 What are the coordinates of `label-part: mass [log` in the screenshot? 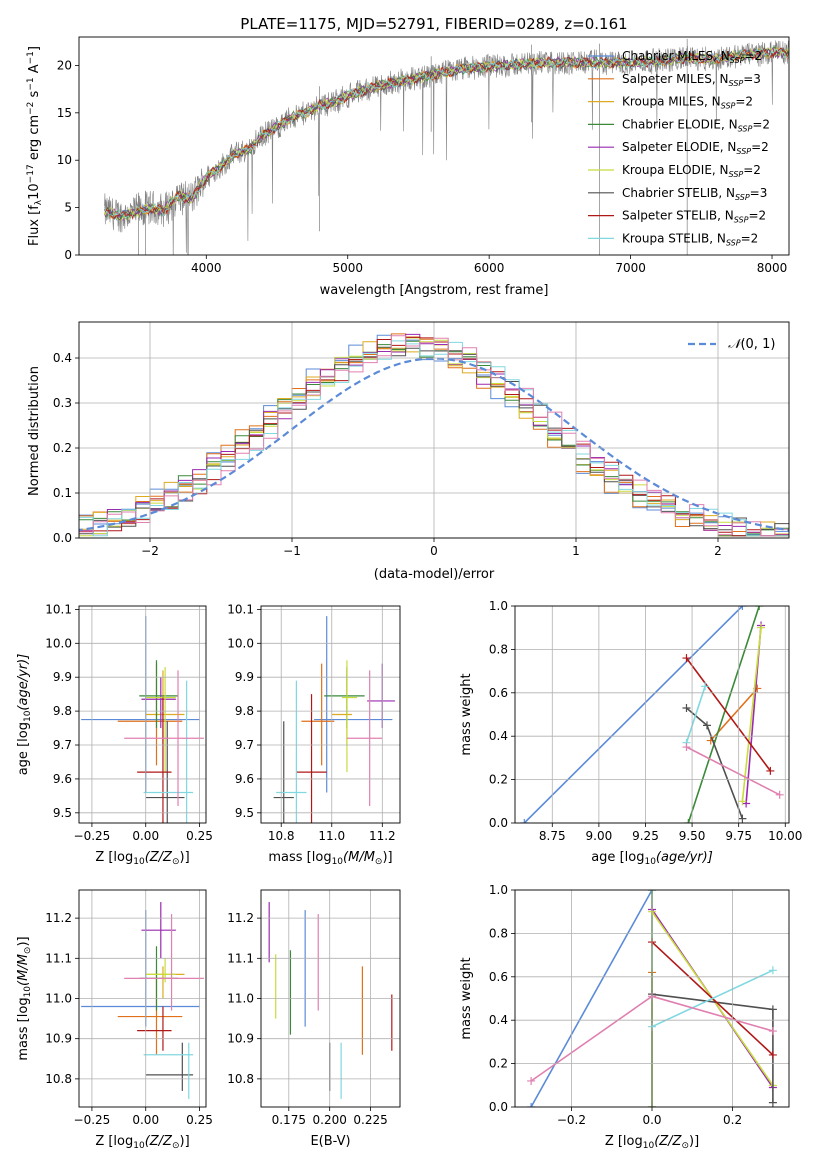 It's located at (299, 857).